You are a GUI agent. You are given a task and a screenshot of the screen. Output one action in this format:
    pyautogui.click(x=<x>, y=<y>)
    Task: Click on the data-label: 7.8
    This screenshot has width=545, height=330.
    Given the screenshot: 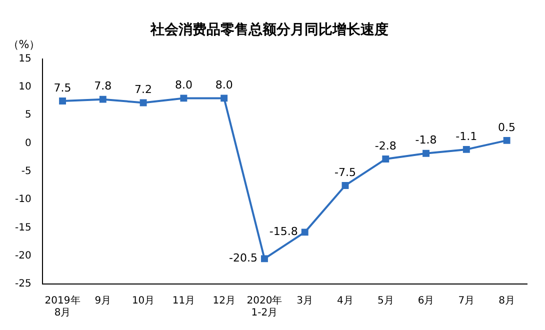 What is the action you would take?
    pyautogui.click(x=103, y=86)
    